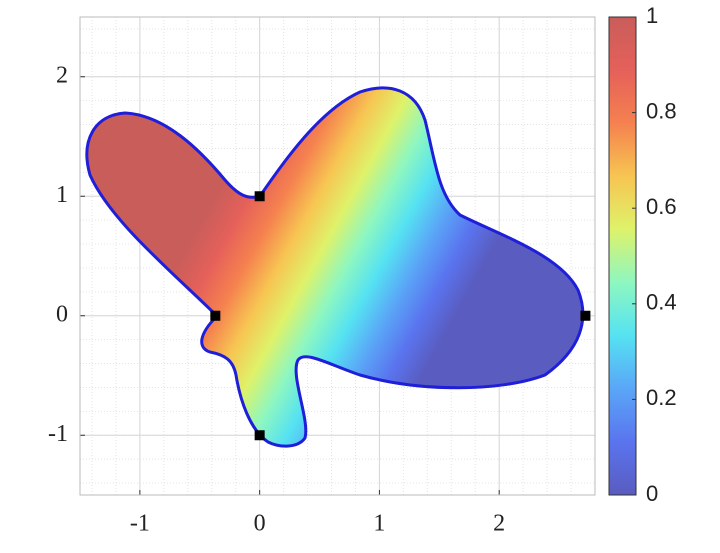  What do you see at coordinates (140, 524) in the screenshot?
I see `x-tick-label: -1` at bounding box center [140, 524].